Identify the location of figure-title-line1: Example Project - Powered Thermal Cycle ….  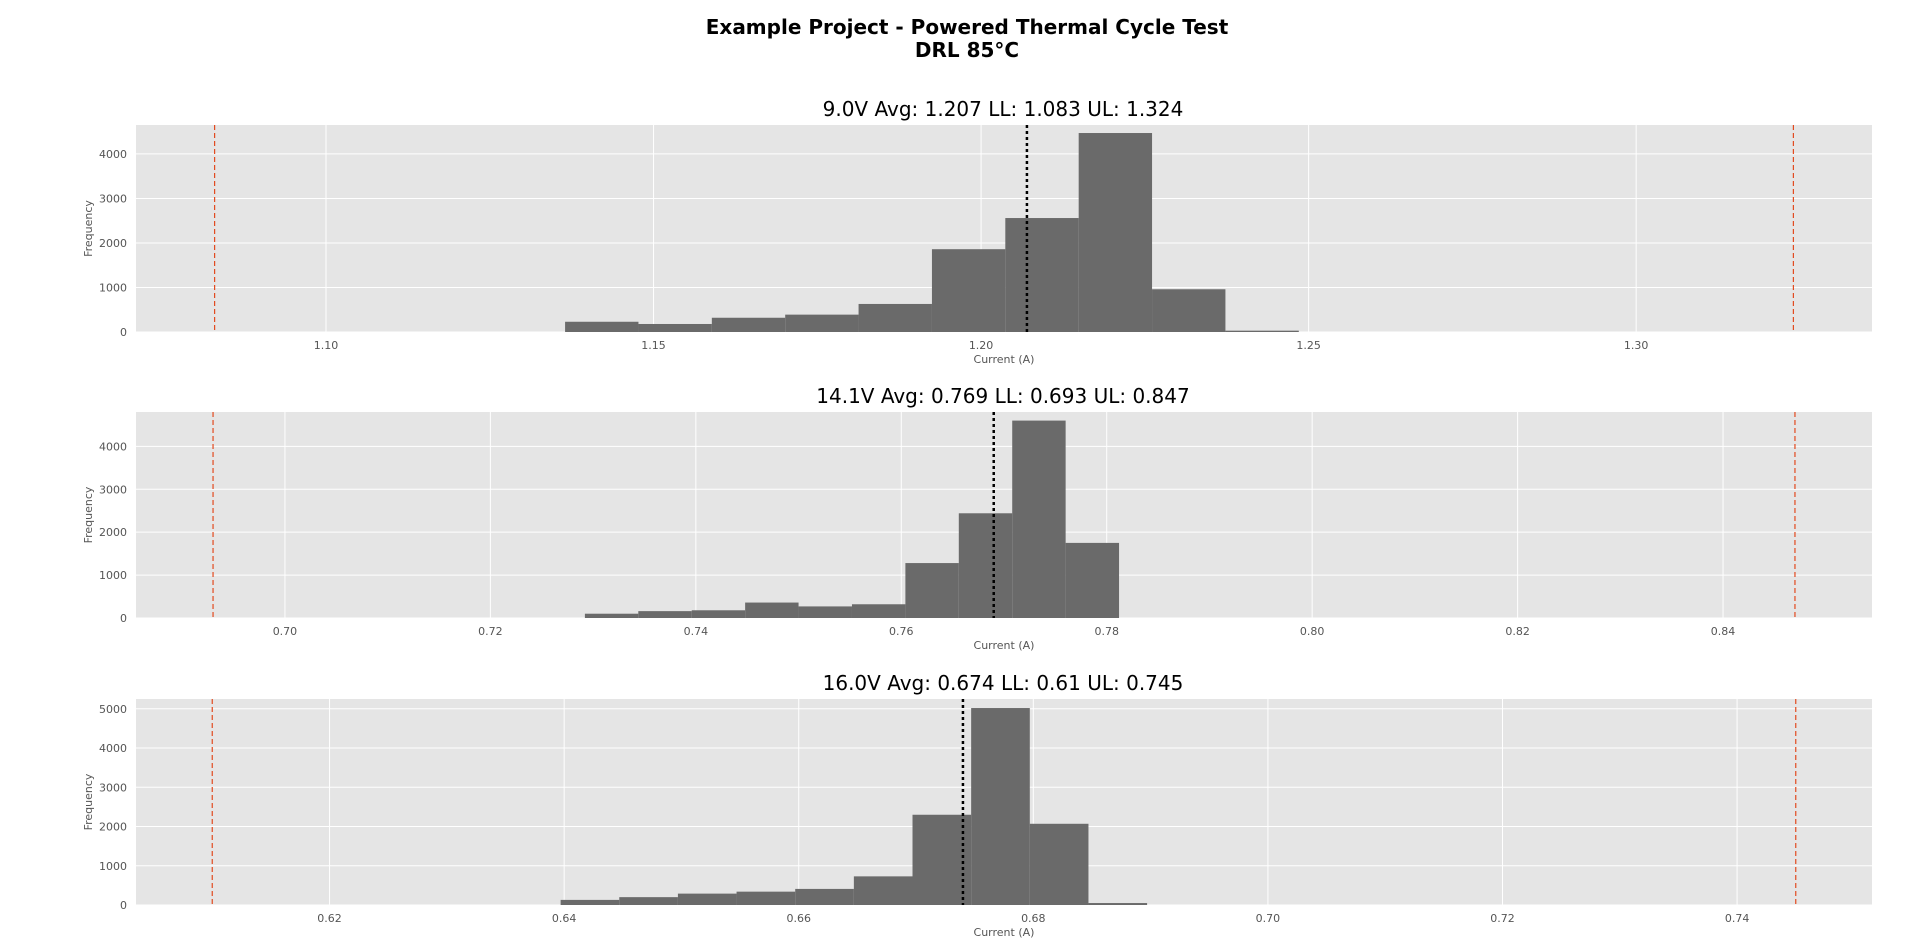
(967, 27).